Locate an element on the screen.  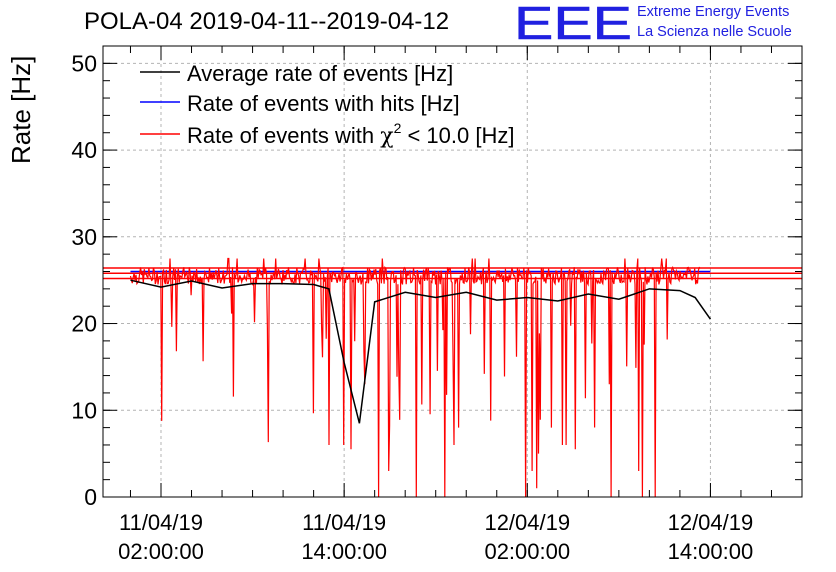
logo-line2: La Scienza nelle Scuole is located at coordinates (714, 32).